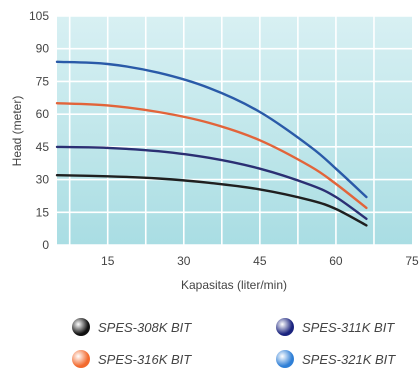 The height and width of the screenshot is (376, 420). I want to click on legend-item-spes-321k: SPES-321K BIT, so click(335, 359).